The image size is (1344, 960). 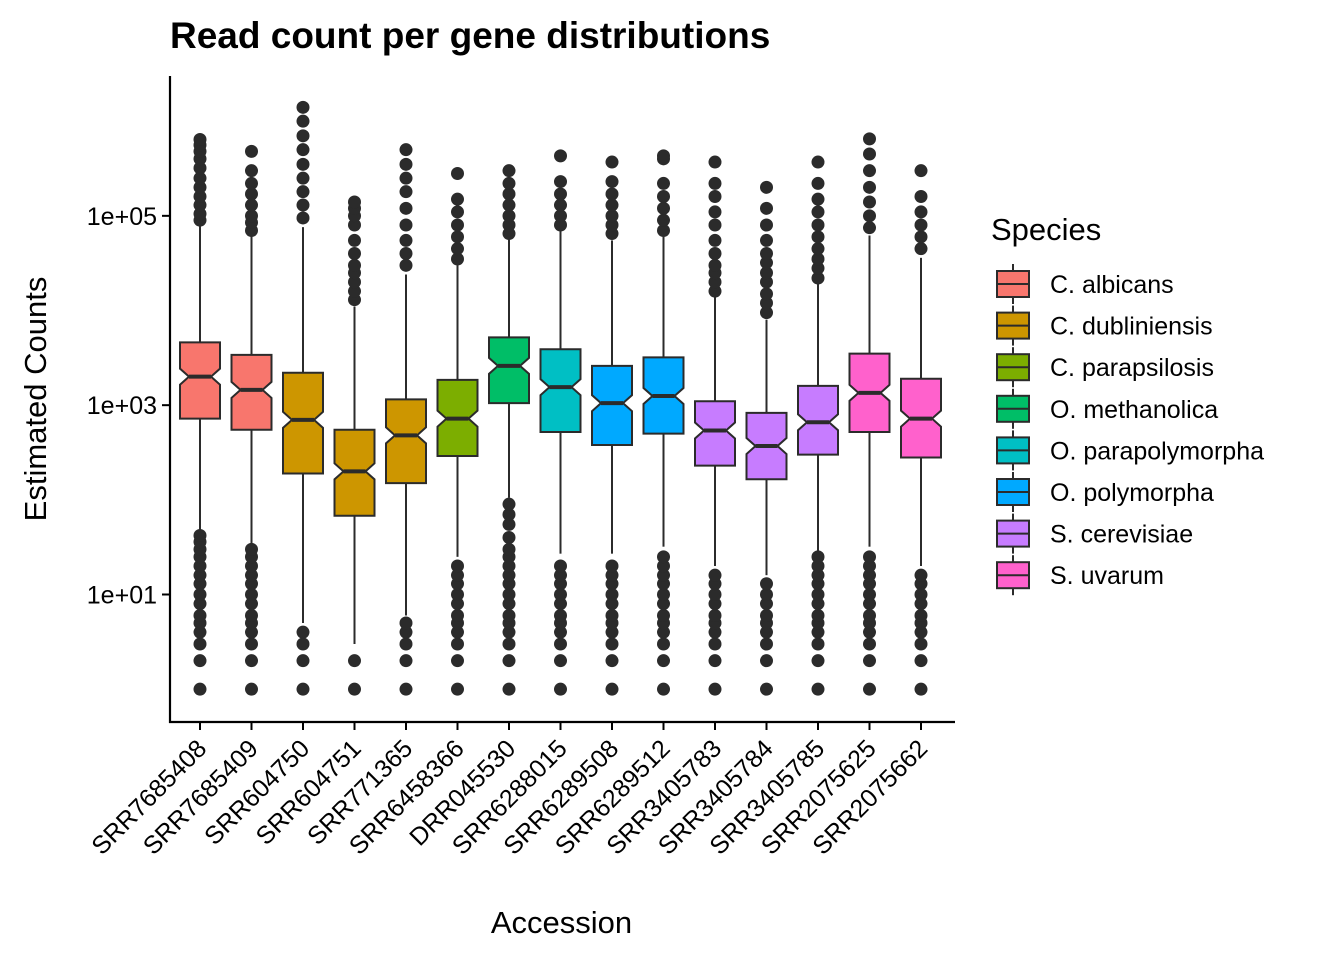 I want to click on legend-label: C. albicans, so click(x=1112, y=285).